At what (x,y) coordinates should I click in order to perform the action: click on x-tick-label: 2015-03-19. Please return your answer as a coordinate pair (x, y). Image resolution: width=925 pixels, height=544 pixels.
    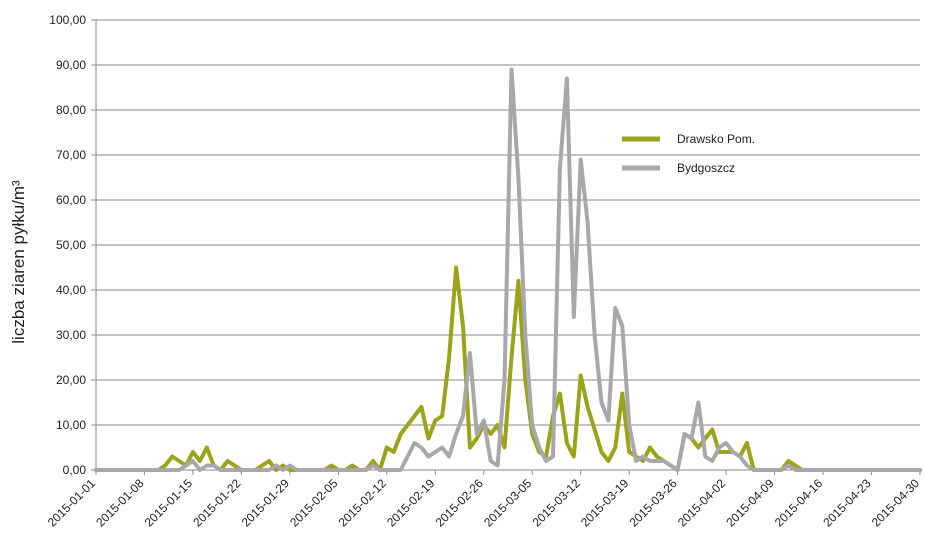
    Looking at the image, I should click on (605, 503).